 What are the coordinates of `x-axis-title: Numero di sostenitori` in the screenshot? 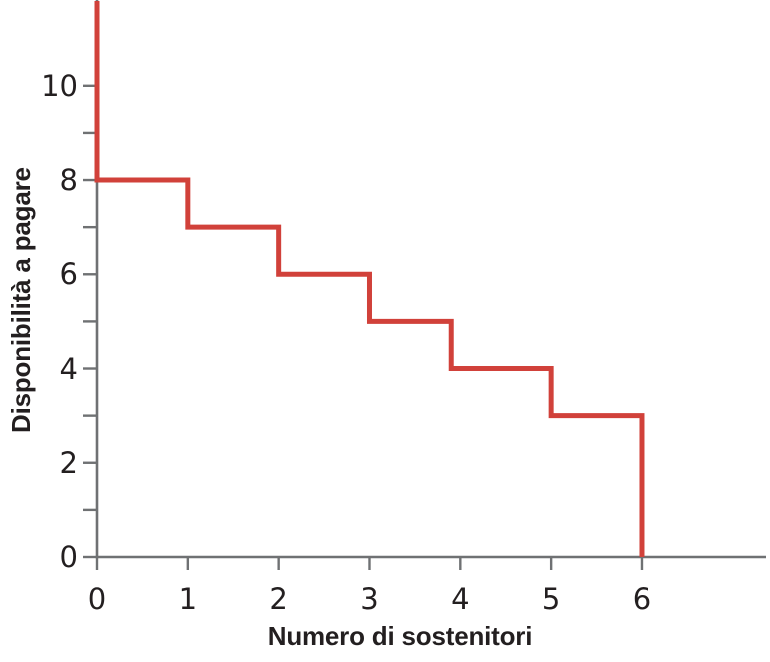 It's located at (400, 636).